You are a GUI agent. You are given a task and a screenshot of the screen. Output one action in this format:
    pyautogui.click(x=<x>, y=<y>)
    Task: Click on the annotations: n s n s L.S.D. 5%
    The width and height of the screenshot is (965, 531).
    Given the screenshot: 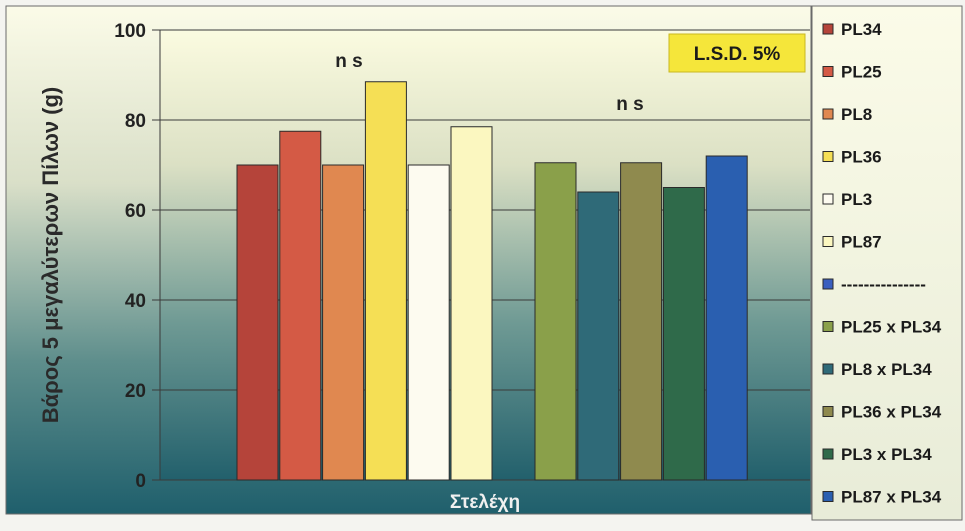 What is the action you would take?
    pyautogui.click(x=570, y=74)
    